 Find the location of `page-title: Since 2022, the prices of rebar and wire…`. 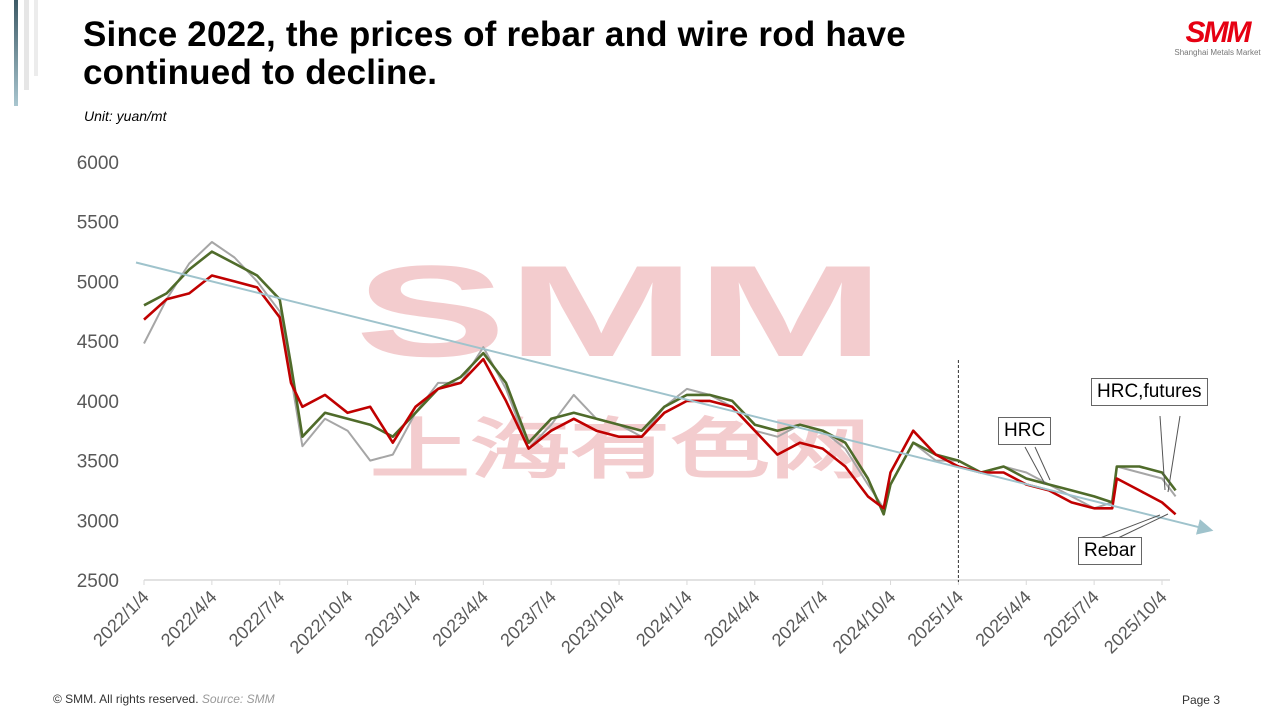

page-title: Since 2022, the prices of rebar and wire… is located at coordinates (494, 53).